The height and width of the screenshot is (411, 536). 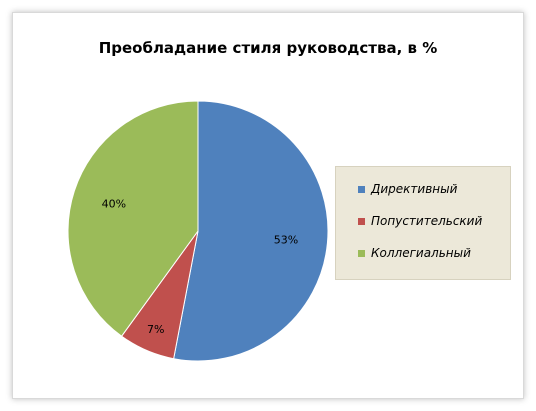 What do you see at coordinates (155, 329) in the screenshot?
I see `slice-data-label: 7%` at bounding box center [155, 329].